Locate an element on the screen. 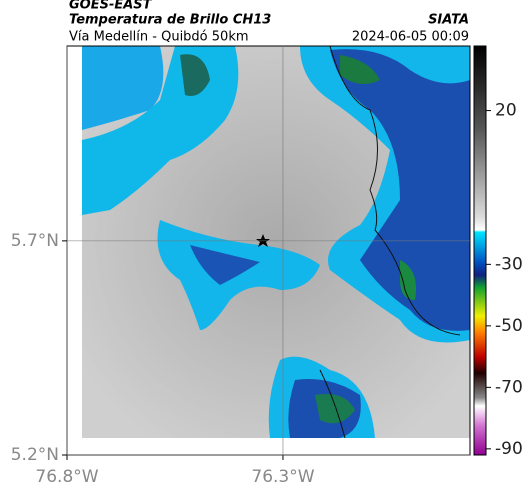 The image size is (526, 491). datetime: 2024-06-05 00:09 is located at coordinates (410, 37).